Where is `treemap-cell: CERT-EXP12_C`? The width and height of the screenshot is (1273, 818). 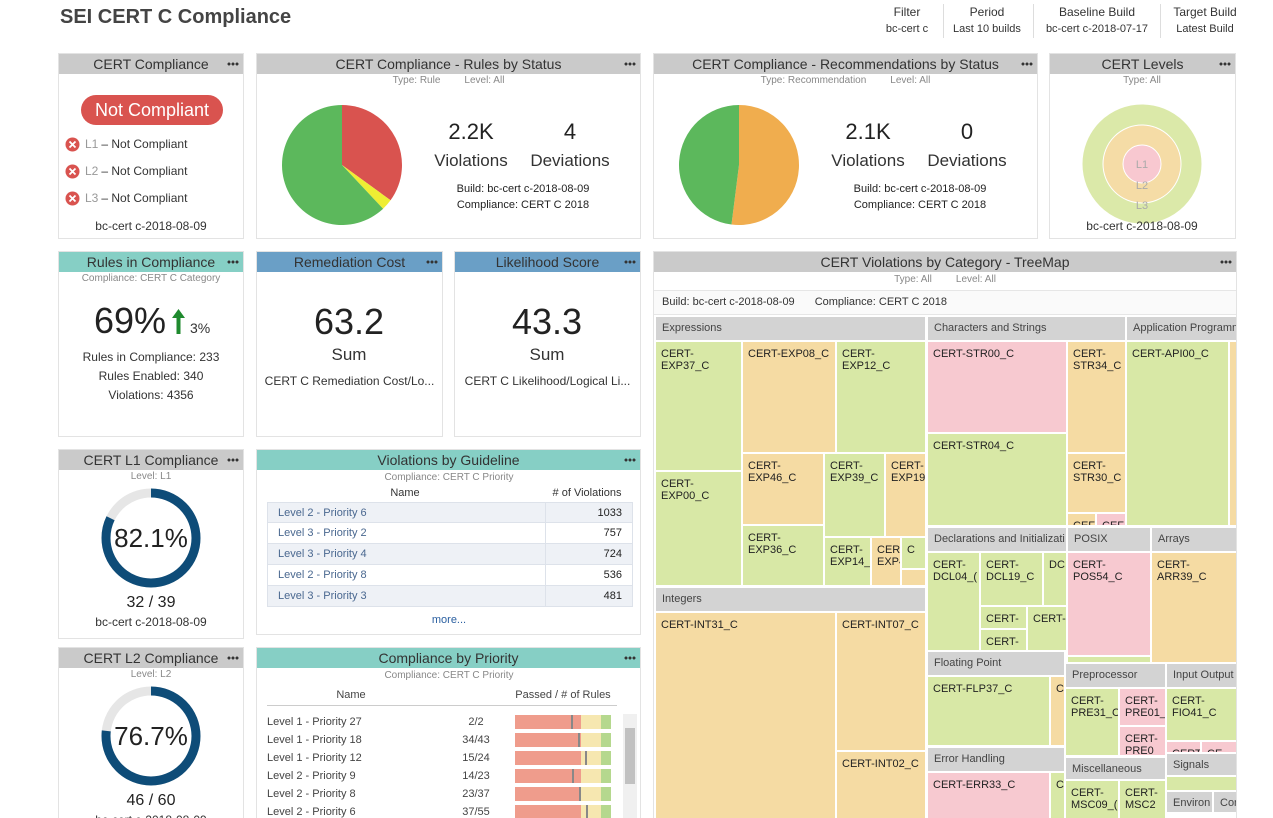 treemap-cell: CERT-EXP12_C is located at coordinates (881, 397).